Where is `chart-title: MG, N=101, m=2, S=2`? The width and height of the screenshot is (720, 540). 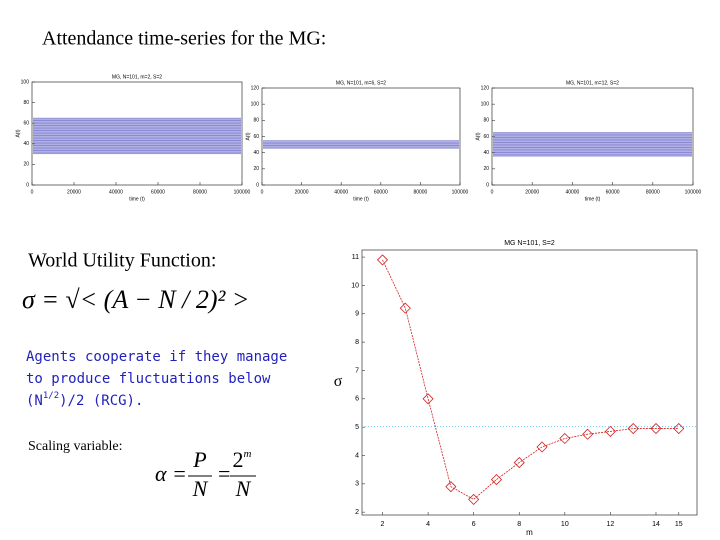
chart-title: MG, N=101, m=2, S=2 is located at coordinates (137, 77).